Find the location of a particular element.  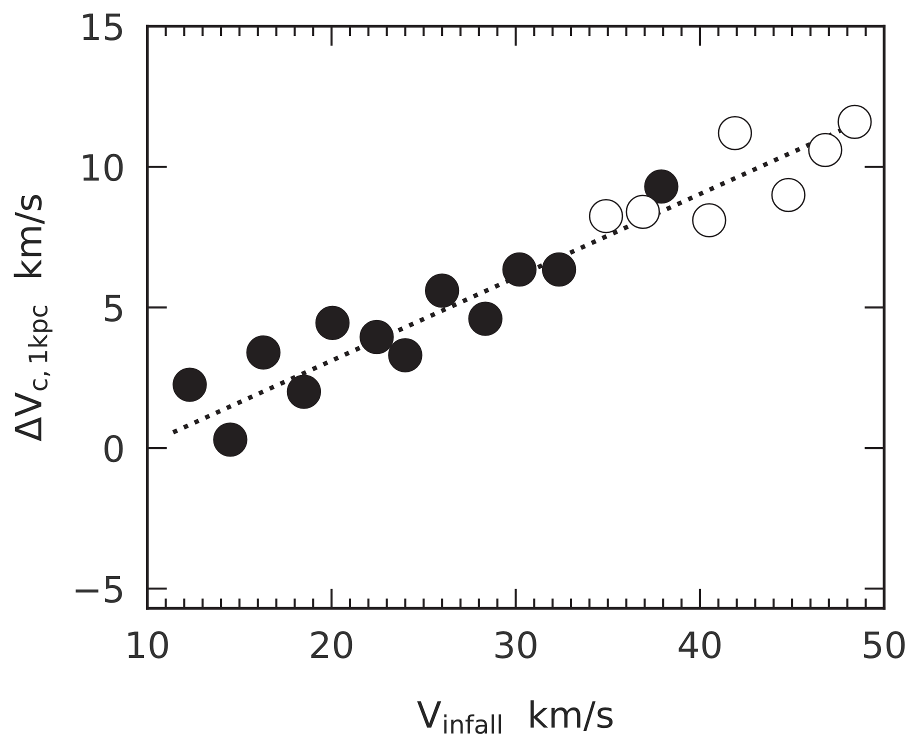

y-tick-label: 10 is located at coordinates (103, 168).